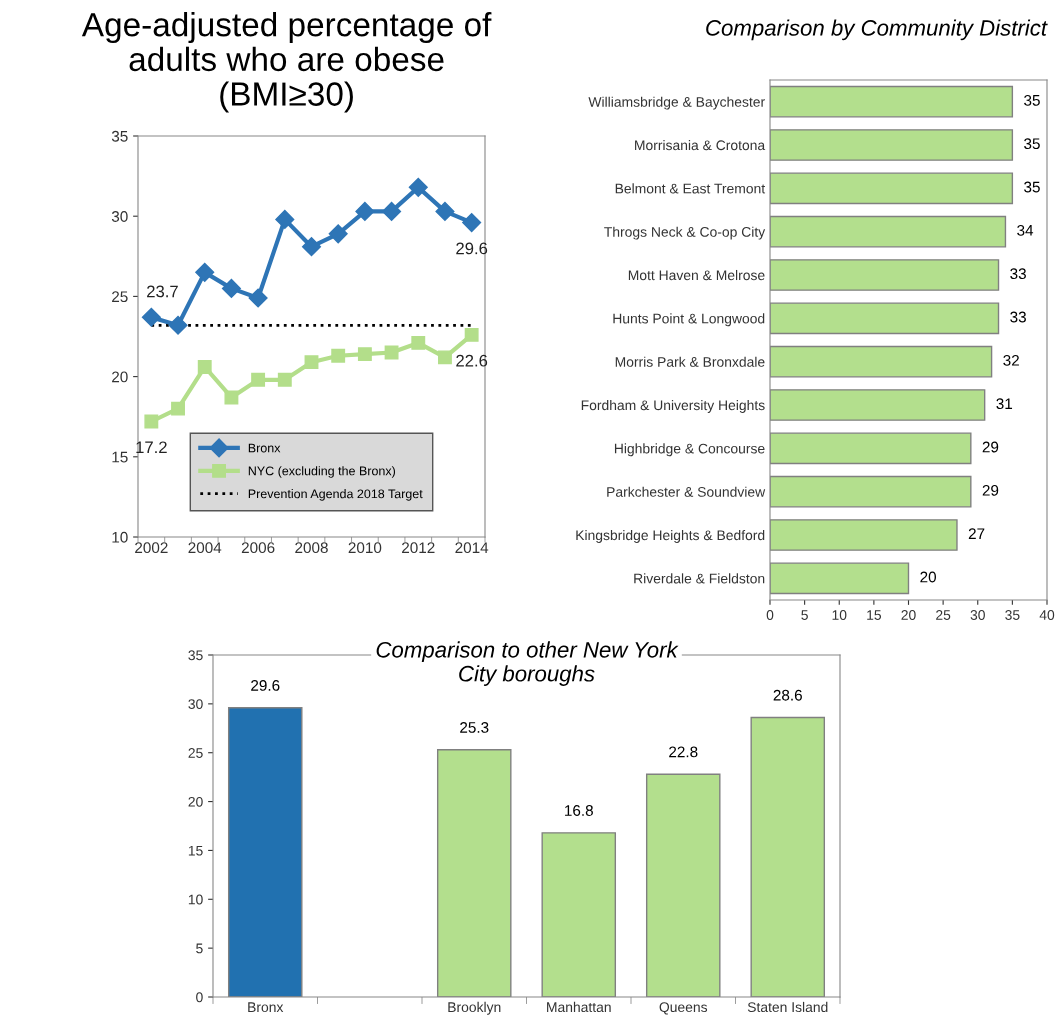 Image resolution: width=1058 pixels, height=1022 pixels. I want to click on data-label: 23.7, so click(162, 291).